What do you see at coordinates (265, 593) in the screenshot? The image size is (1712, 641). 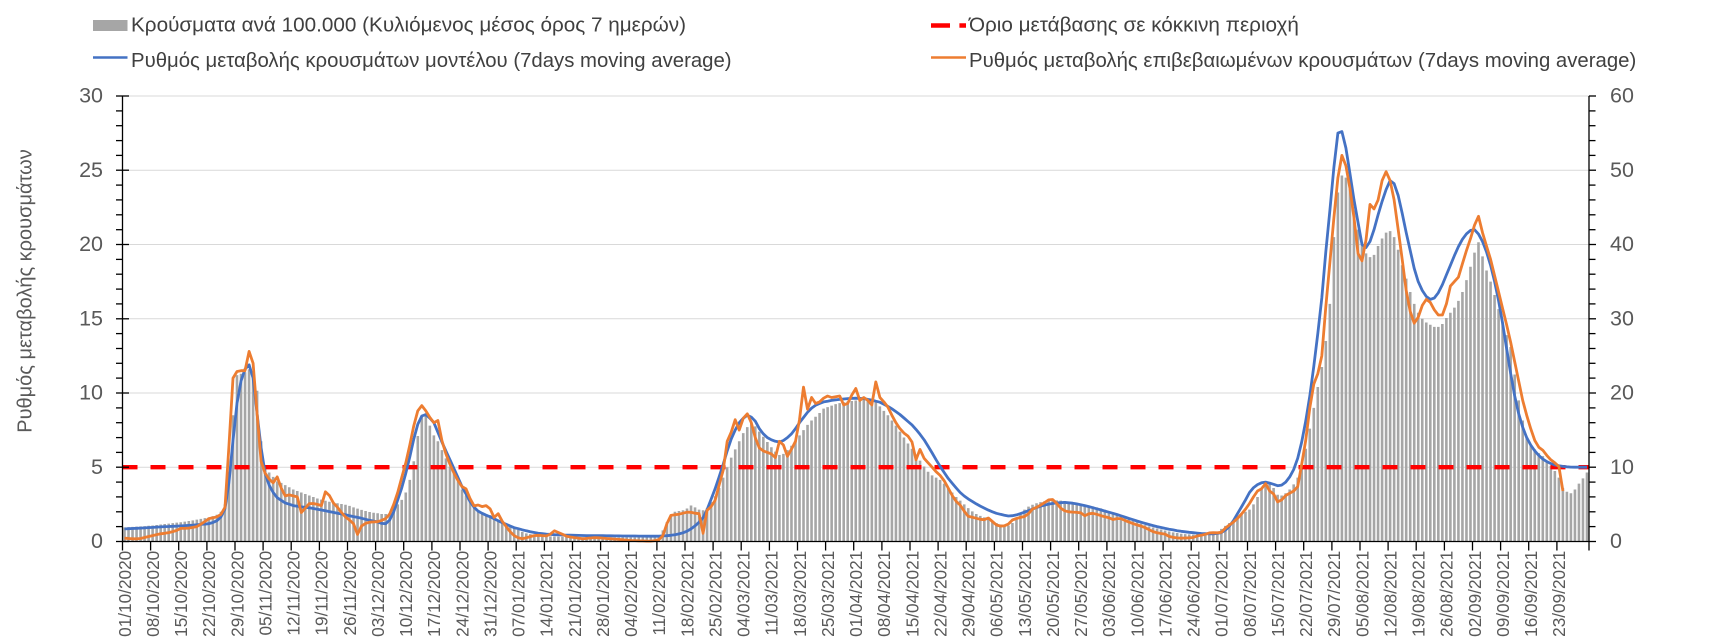 I see `svg-text: 05/11/2020` at bounding box center [265, 593].